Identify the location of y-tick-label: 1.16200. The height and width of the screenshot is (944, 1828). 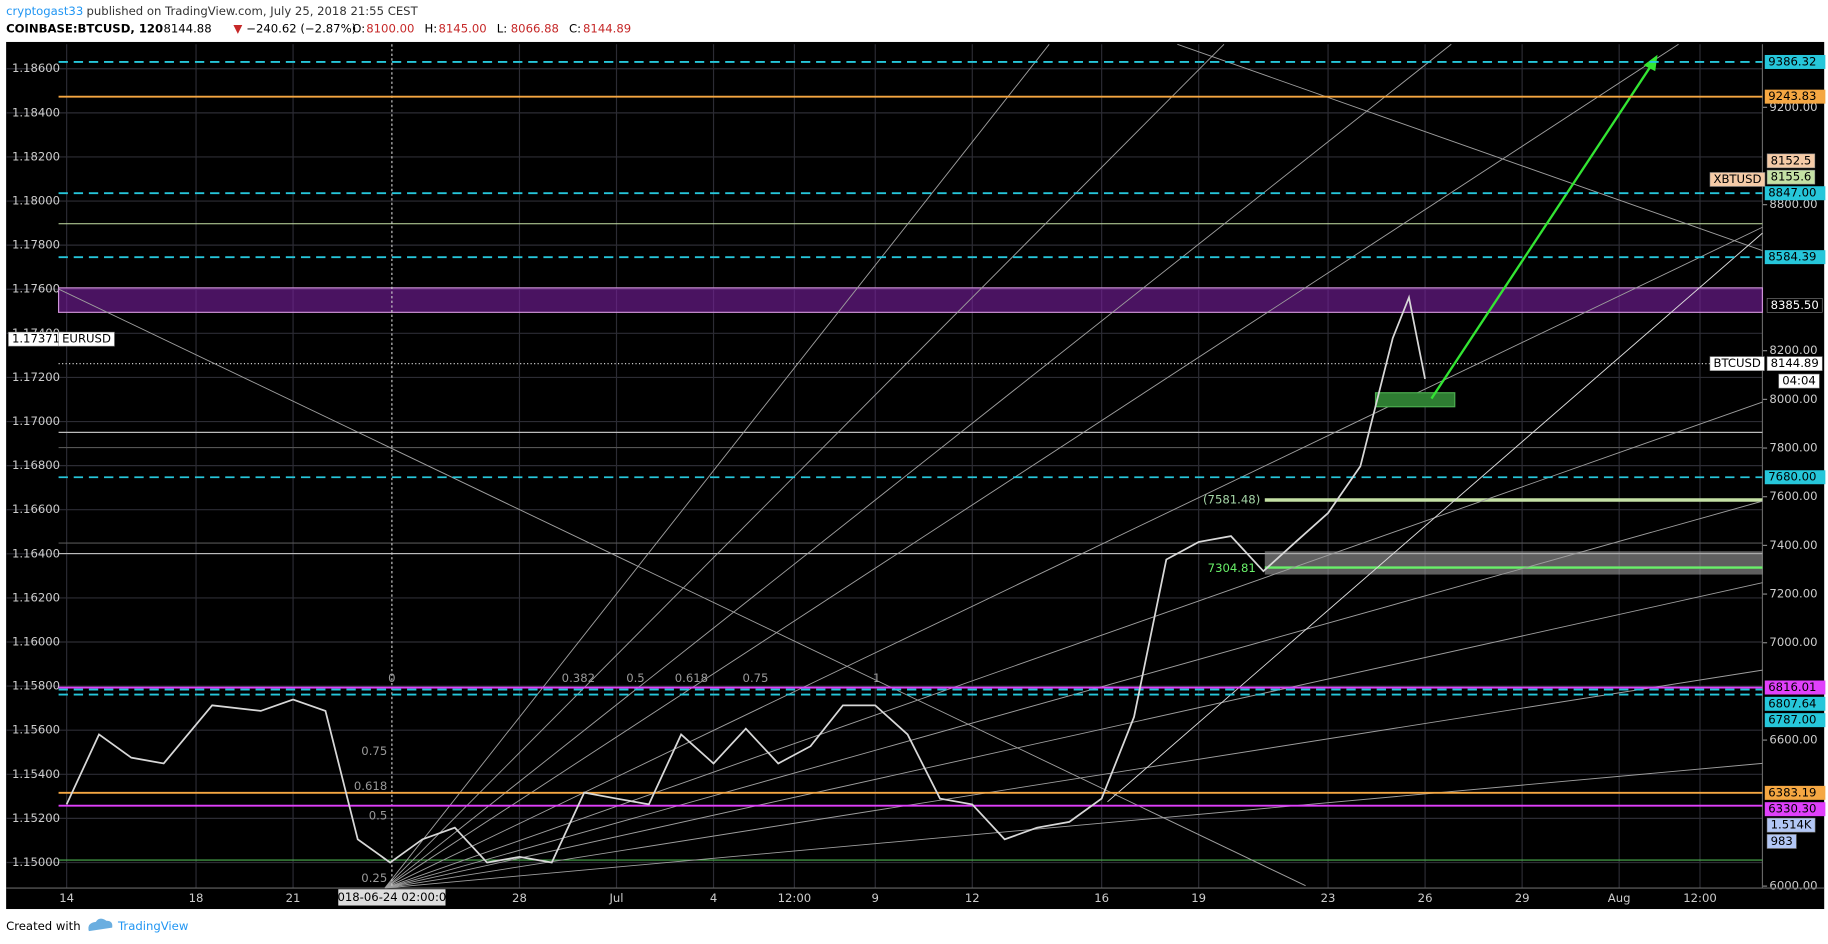
(36, 597).